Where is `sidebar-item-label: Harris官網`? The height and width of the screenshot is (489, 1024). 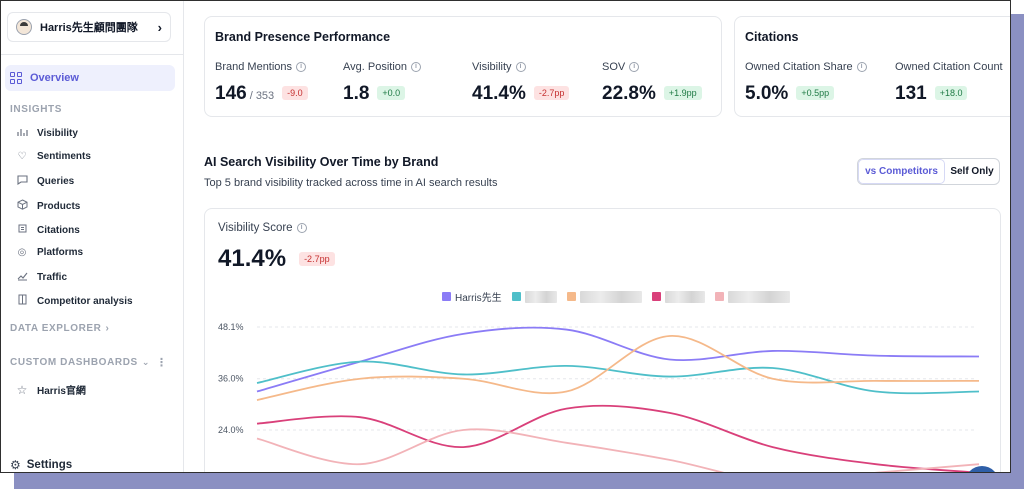 sidebar-item-label: Harris官網 is located at coordinates (61, 391).